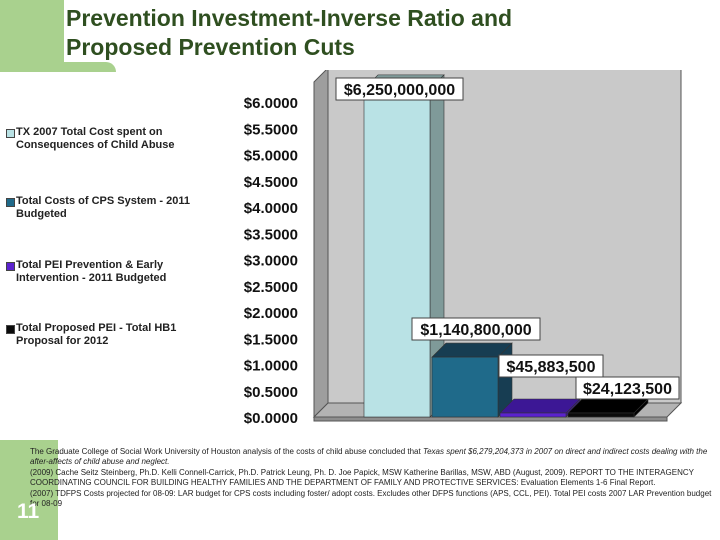 This screenshot has height=540, width=720. Describe the element at coordinates (490, 419) in the screenshot. I see `chart-floor-edge` at that location.